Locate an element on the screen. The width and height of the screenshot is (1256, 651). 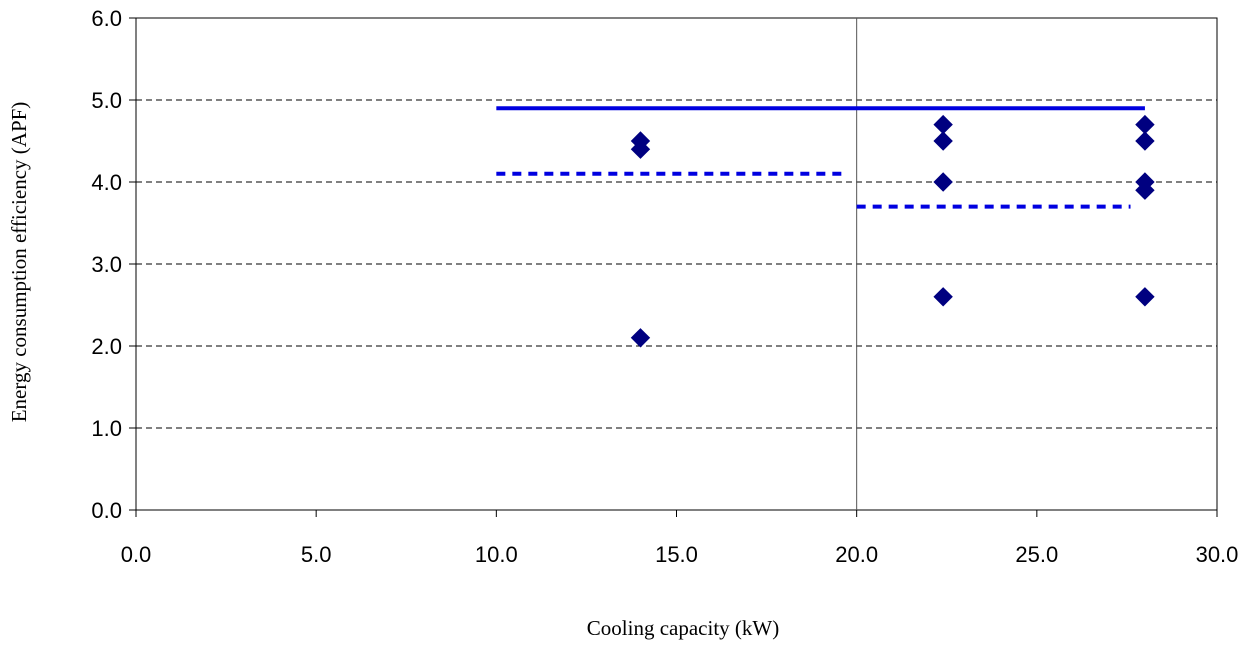
reference-lines is located at coordinates (820, 157).